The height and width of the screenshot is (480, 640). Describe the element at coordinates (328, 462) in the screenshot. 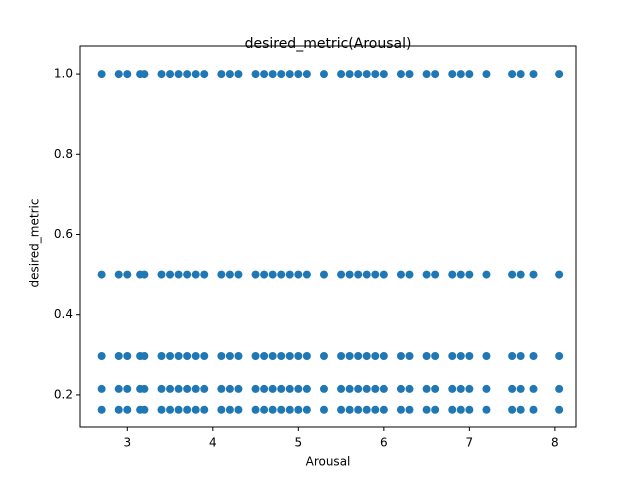

I see `x-axis-label: Arousal` at that location.